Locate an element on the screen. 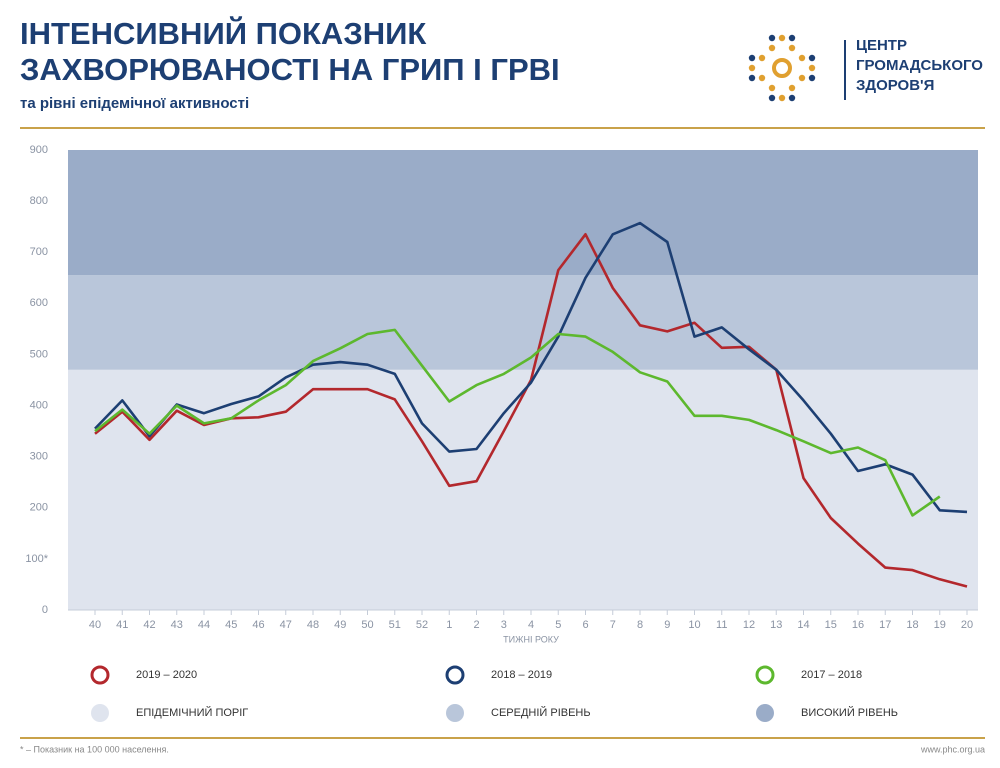 This screenshot has width=1000, height=768. x-tick-label: 46 is located at coordinates (258, 625).